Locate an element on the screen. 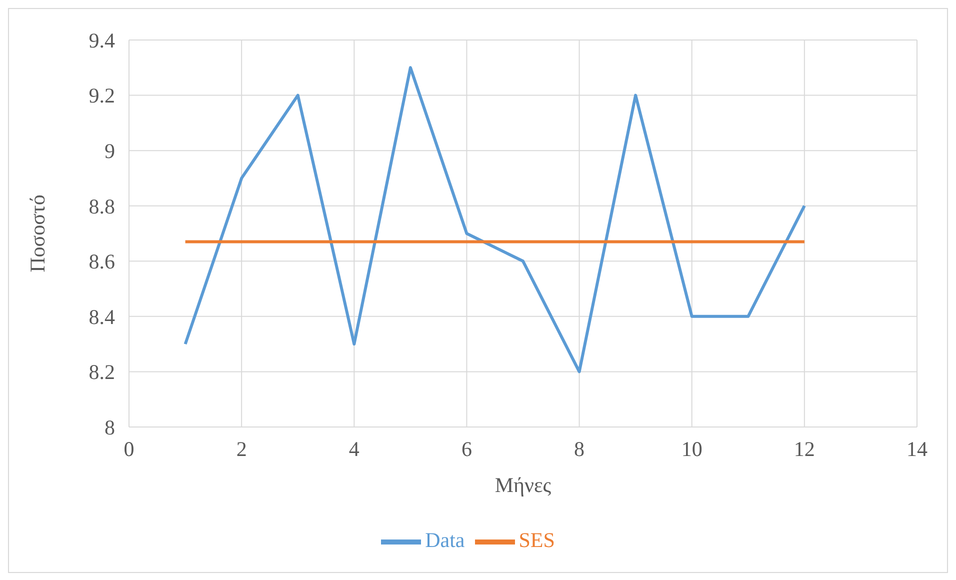  y-tick-label: 8.6 is located at coordinates (101, 262).